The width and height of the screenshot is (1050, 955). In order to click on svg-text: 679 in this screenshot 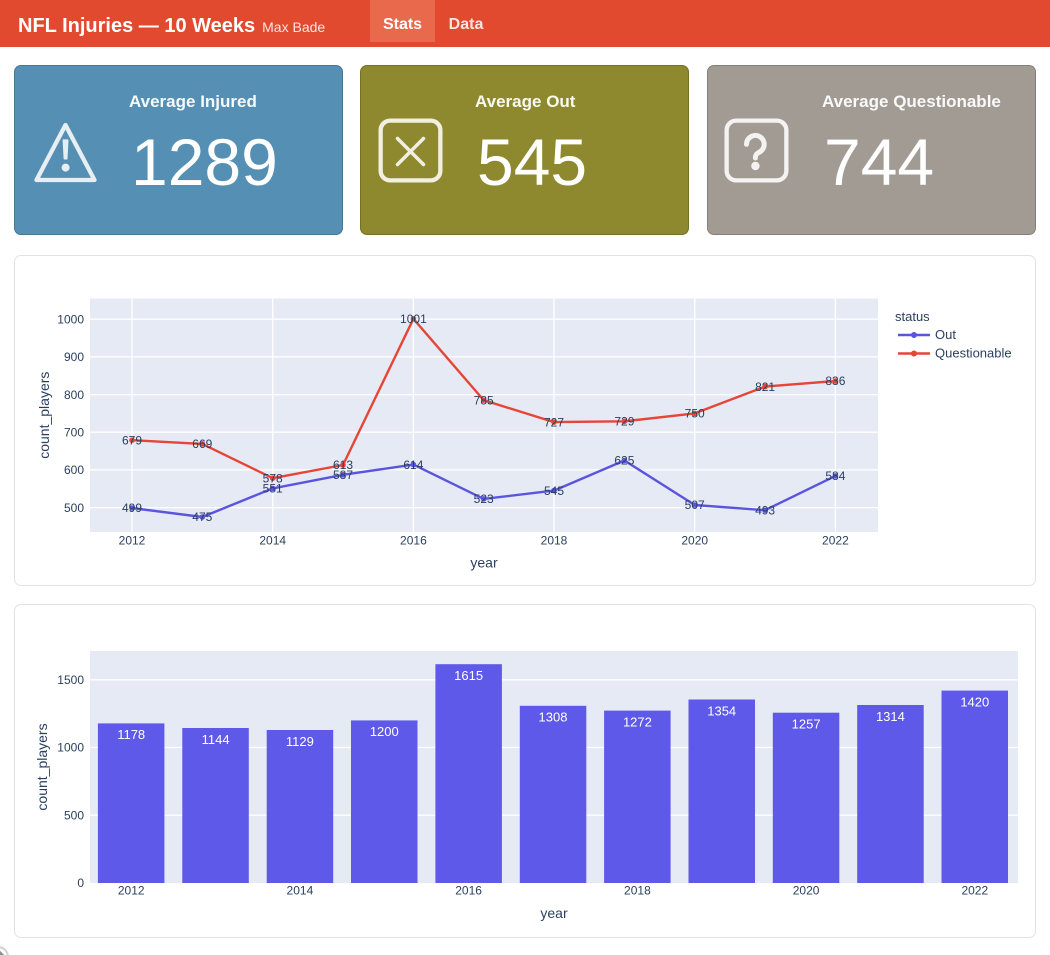, I will do `click(132, 440)`.